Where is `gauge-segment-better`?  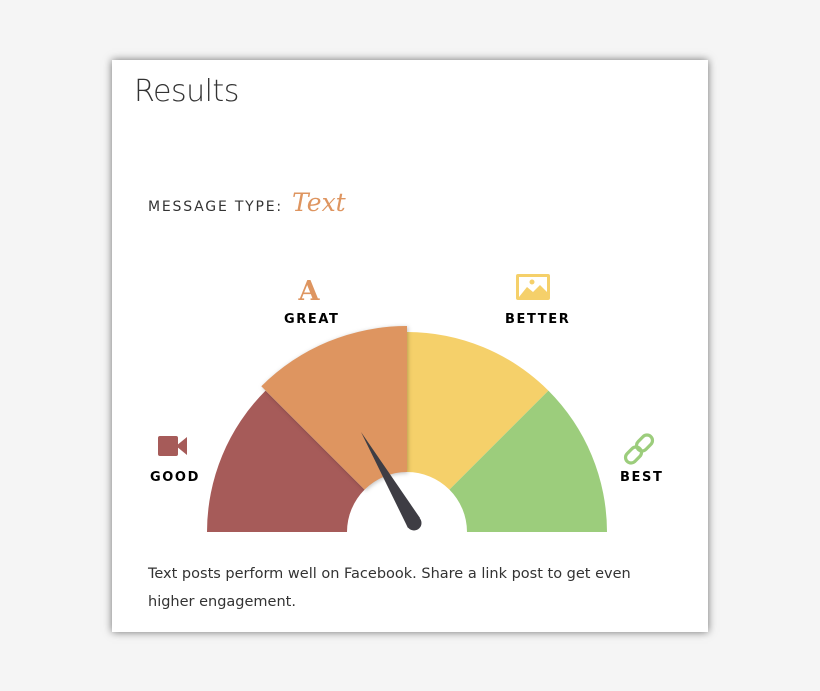
gauge-segment-better is located at coordinates (478, 411).